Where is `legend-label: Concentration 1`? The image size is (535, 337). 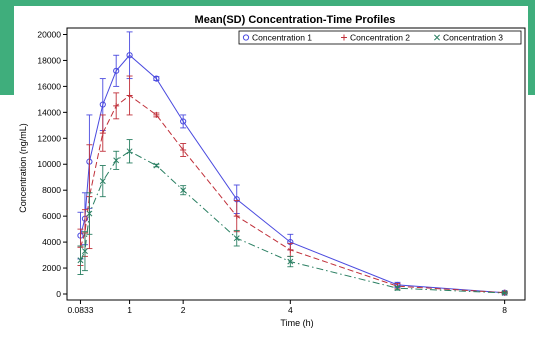
legend-label: Concentration 1 is located at coordinates (282, 38).